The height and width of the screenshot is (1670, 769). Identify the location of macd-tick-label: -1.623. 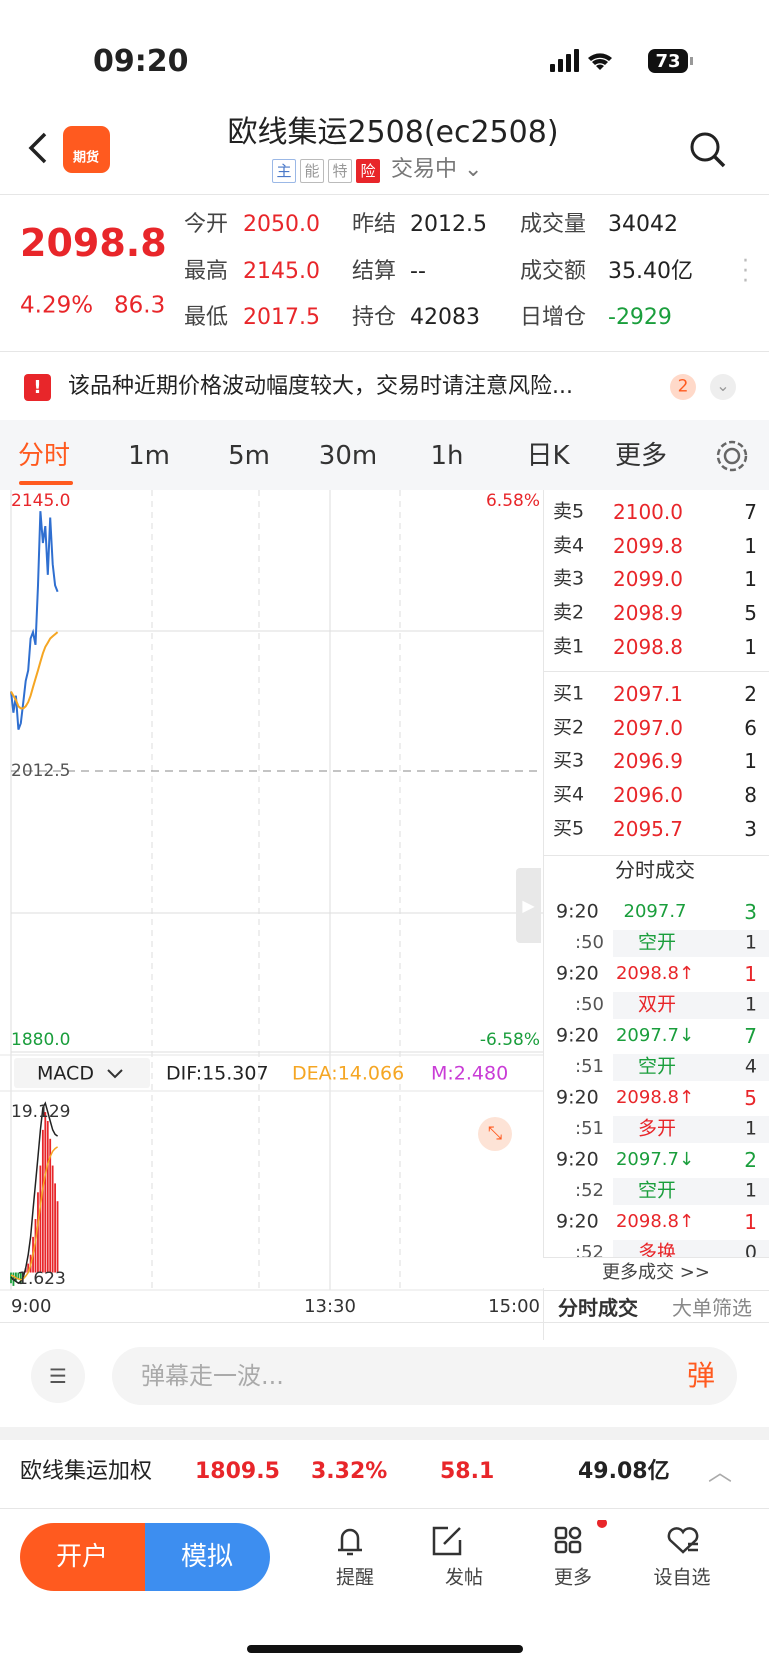
(38, 1279).